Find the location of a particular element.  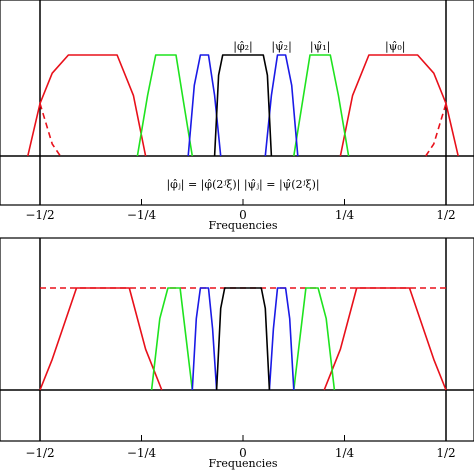

formula-annotation: |φ̂ⱼ| = |φ̂(2ʲξ)| |ψ̂ⱼ| = |ψ̂(2ʲξ)| is located at coordinates (242, 185).